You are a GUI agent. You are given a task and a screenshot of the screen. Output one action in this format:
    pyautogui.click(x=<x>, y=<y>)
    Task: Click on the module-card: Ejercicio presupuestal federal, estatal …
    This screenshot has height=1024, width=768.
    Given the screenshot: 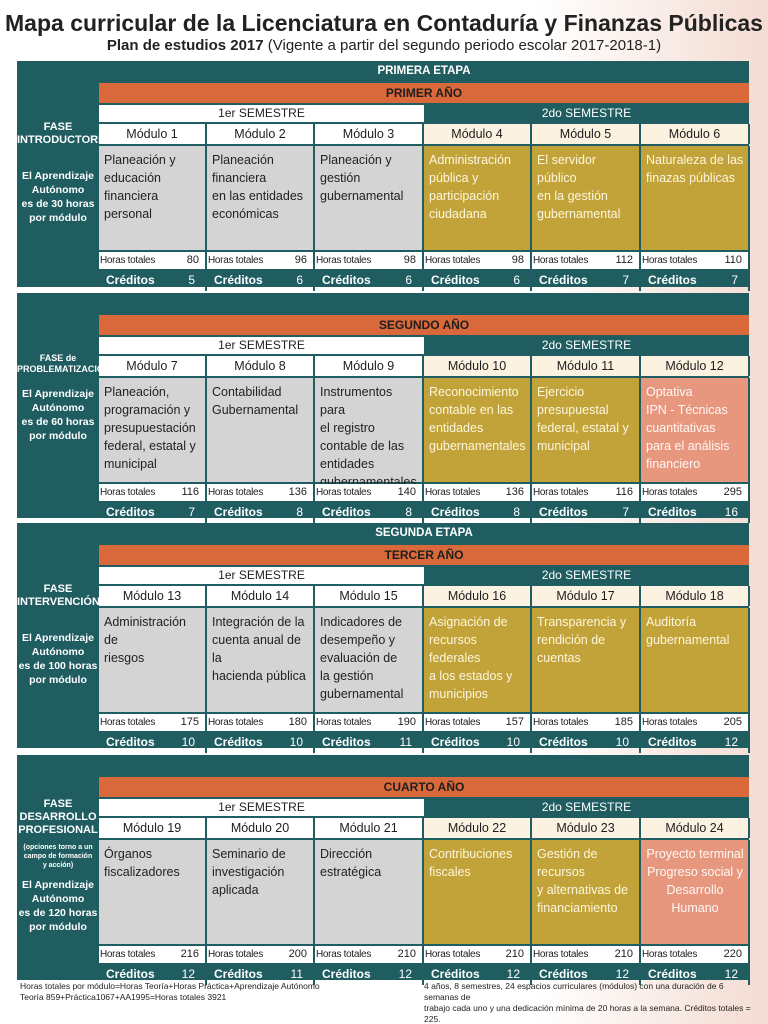 What is the action you would take?
    pyautogui.click(x=586, y=450)
    